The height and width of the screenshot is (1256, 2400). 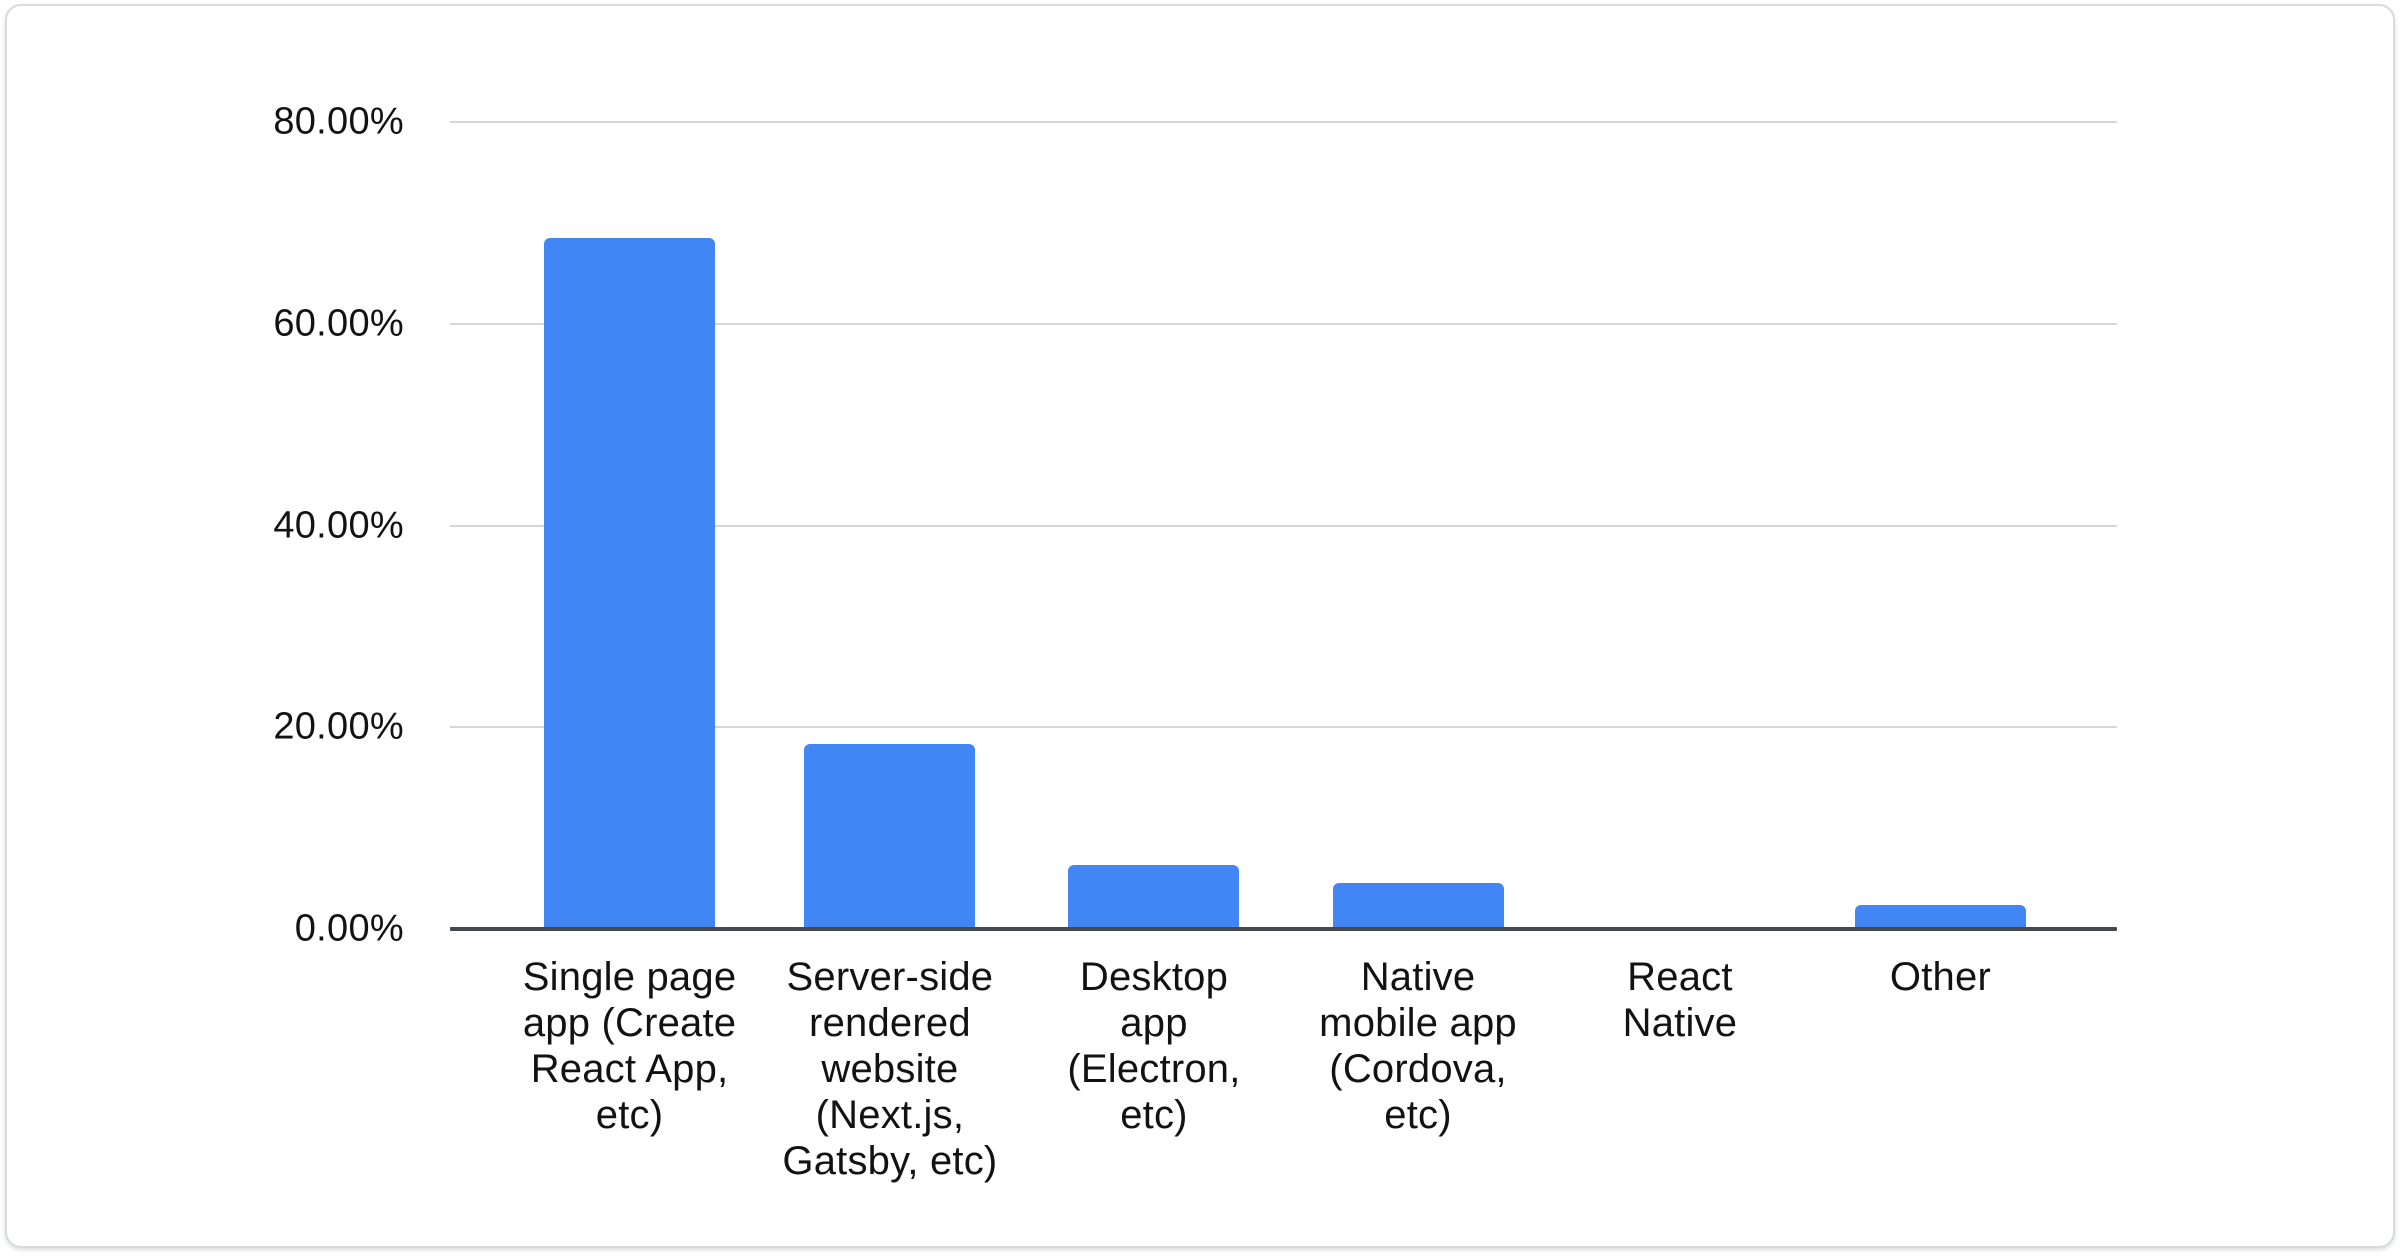 I want to click on y-axis-tick-label: 0.00%, so click(x=349, y=928).